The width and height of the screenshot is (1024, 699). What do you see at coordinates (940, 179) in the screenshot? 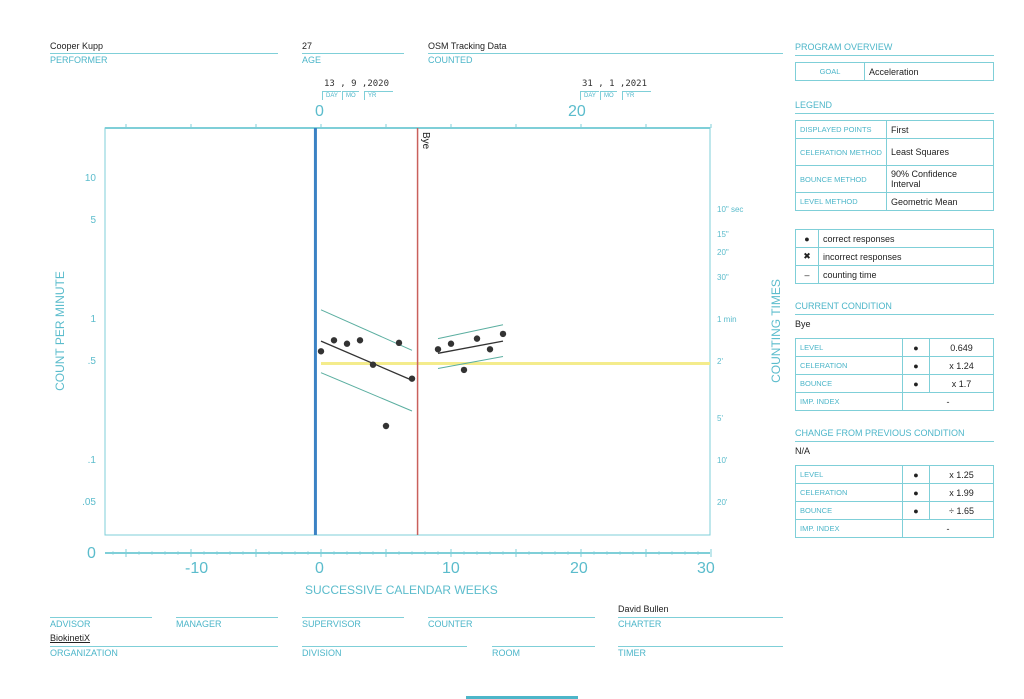
I see `legend-value: 90% Confidence Interval` at bounding box center [940, 179].